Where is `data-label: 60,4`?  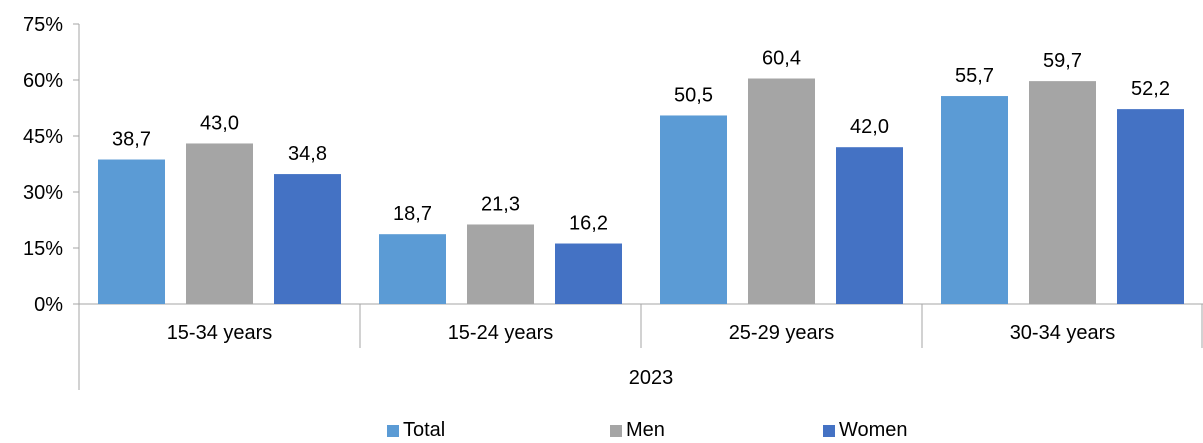 data-label: 60,4 is located at coordinates (781, 59).